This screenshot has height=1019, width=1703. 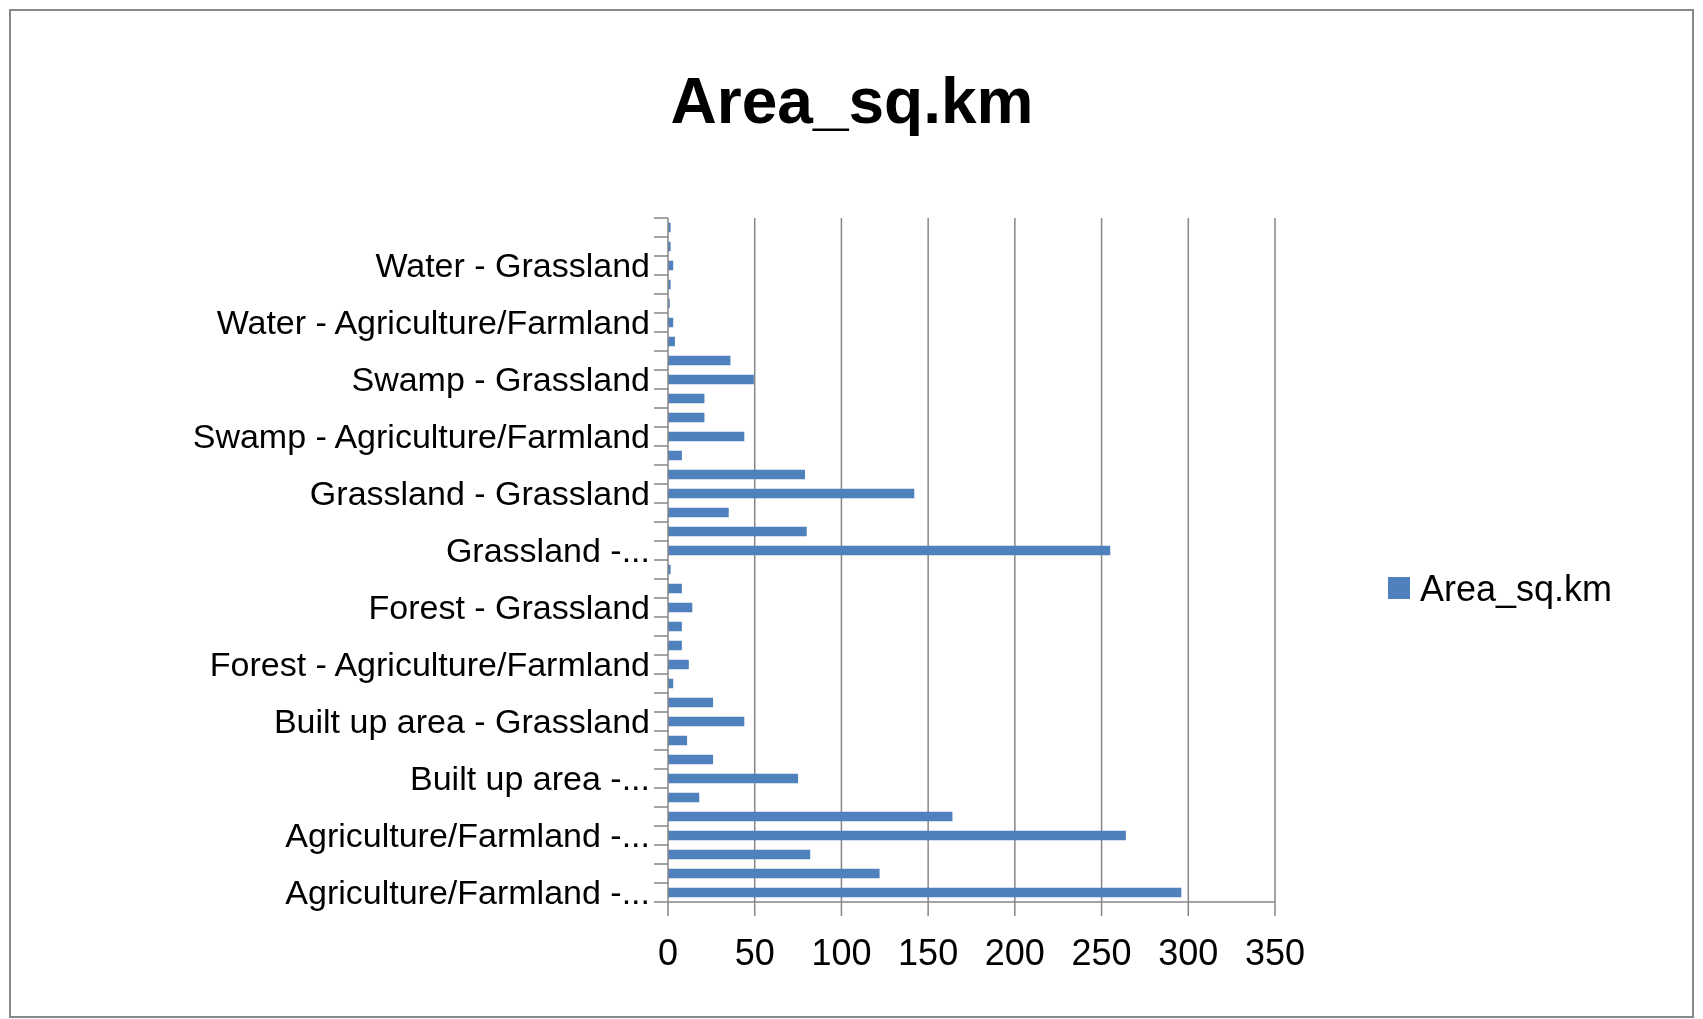 What do you see at coordinates (841, 952) in the screenshot?
I see `x-tick-label: 100` at bounding box center [841, 952].